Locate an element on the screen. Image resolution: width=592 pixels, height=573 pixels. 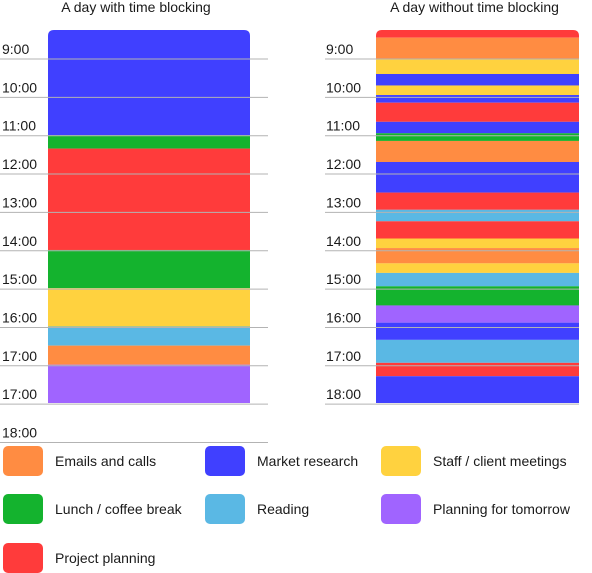
legend-item-emails: Emails and calls is located at coordinates (79, 461).